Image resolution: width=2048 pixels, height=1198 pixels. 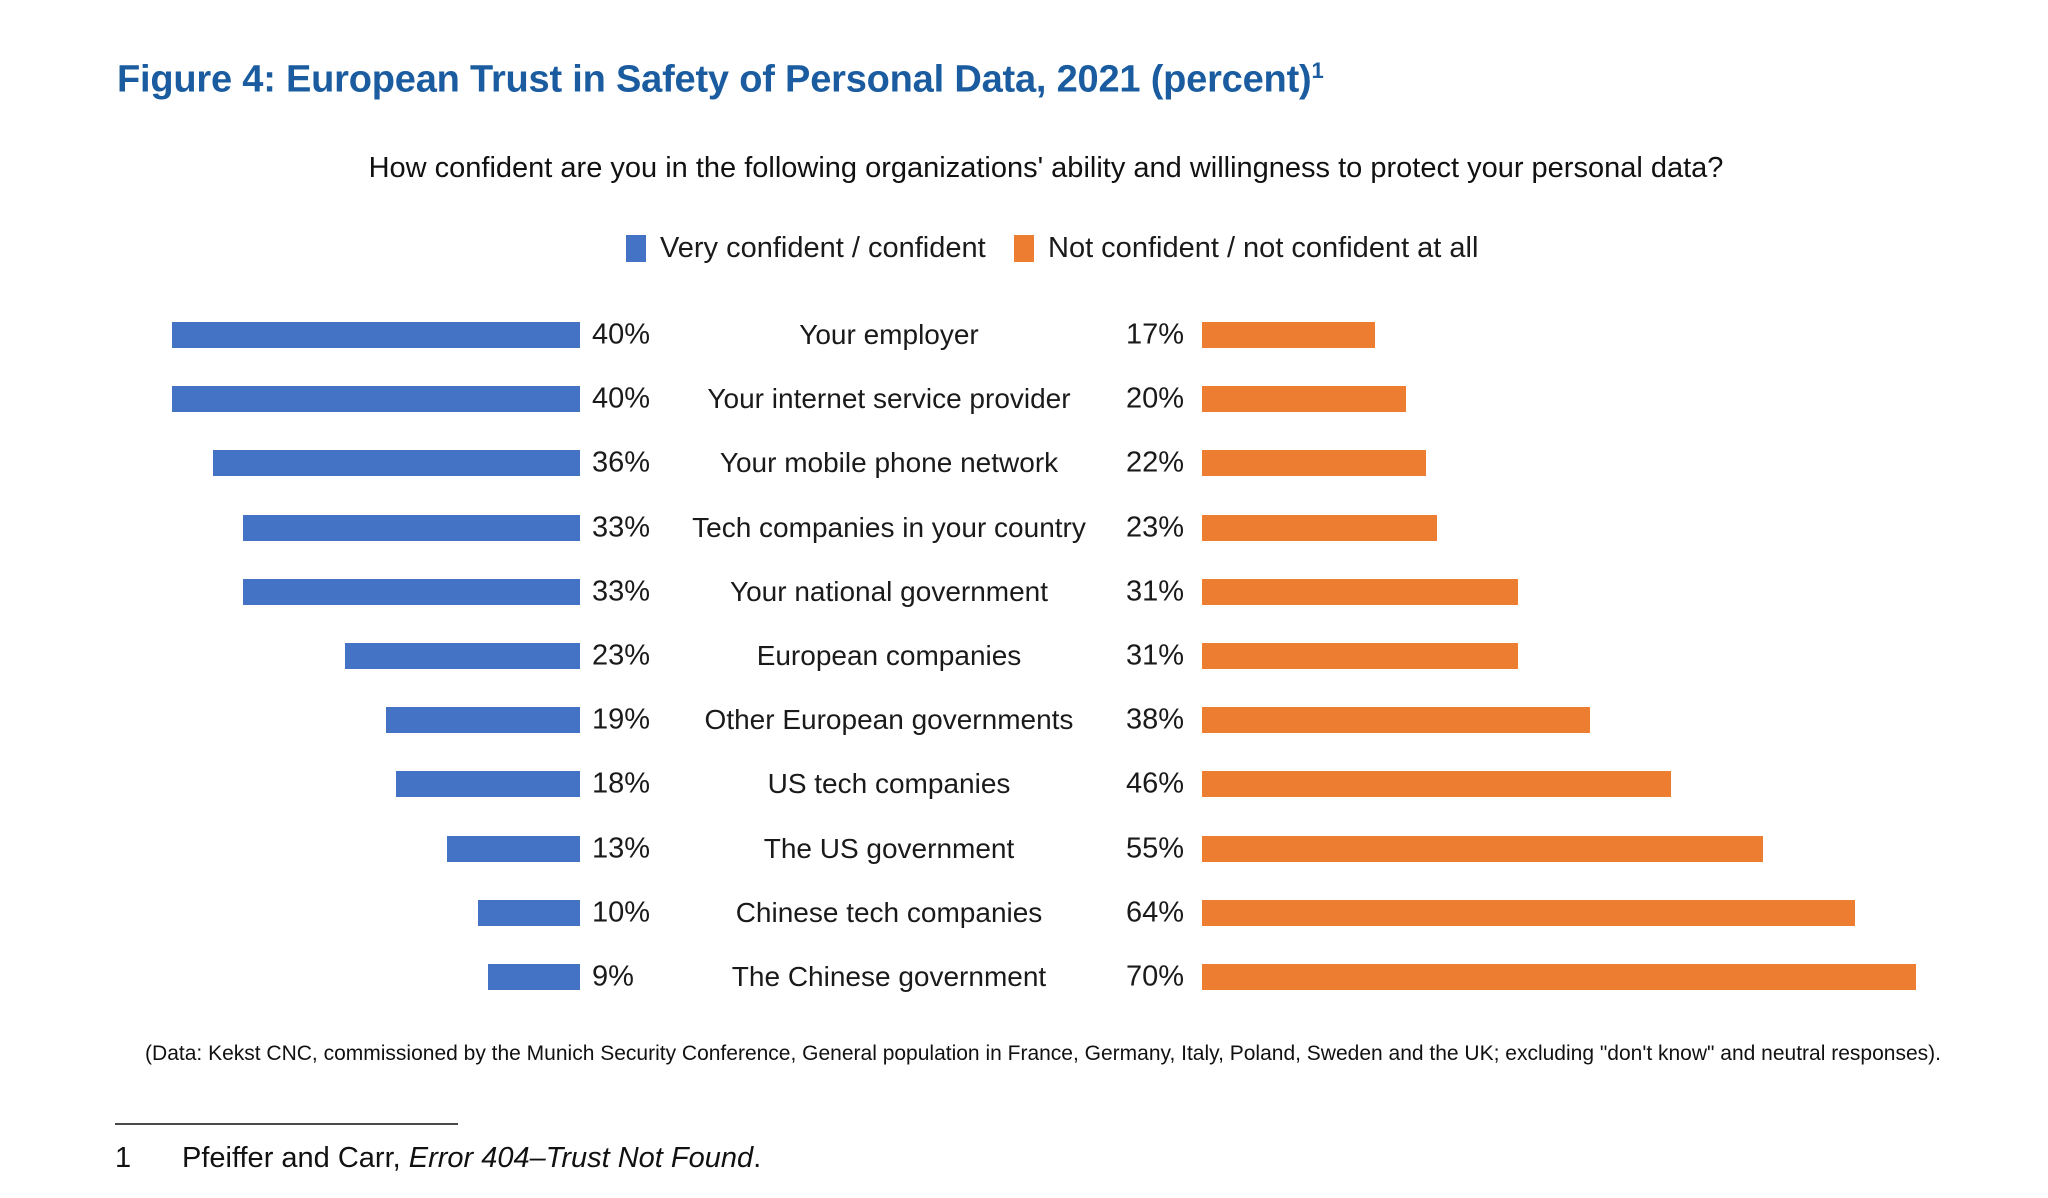 What do you see at coordinates (1154, 462) in the screenshot?
I see `not-confident-value-label: 22%` at bounding box center [1154, 462].